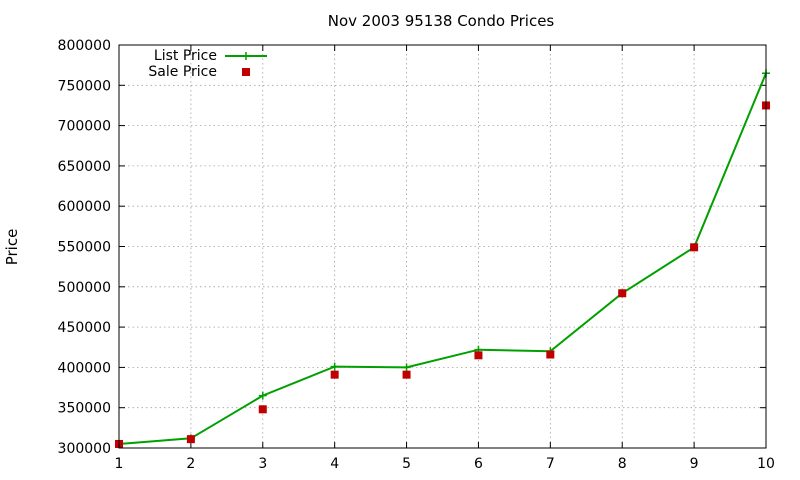 The height and width of the screenshot is (480, 800). Describe the element at coordinates (84, 328) in the screenshot. I see `y-tick-label: 450000` at that location.